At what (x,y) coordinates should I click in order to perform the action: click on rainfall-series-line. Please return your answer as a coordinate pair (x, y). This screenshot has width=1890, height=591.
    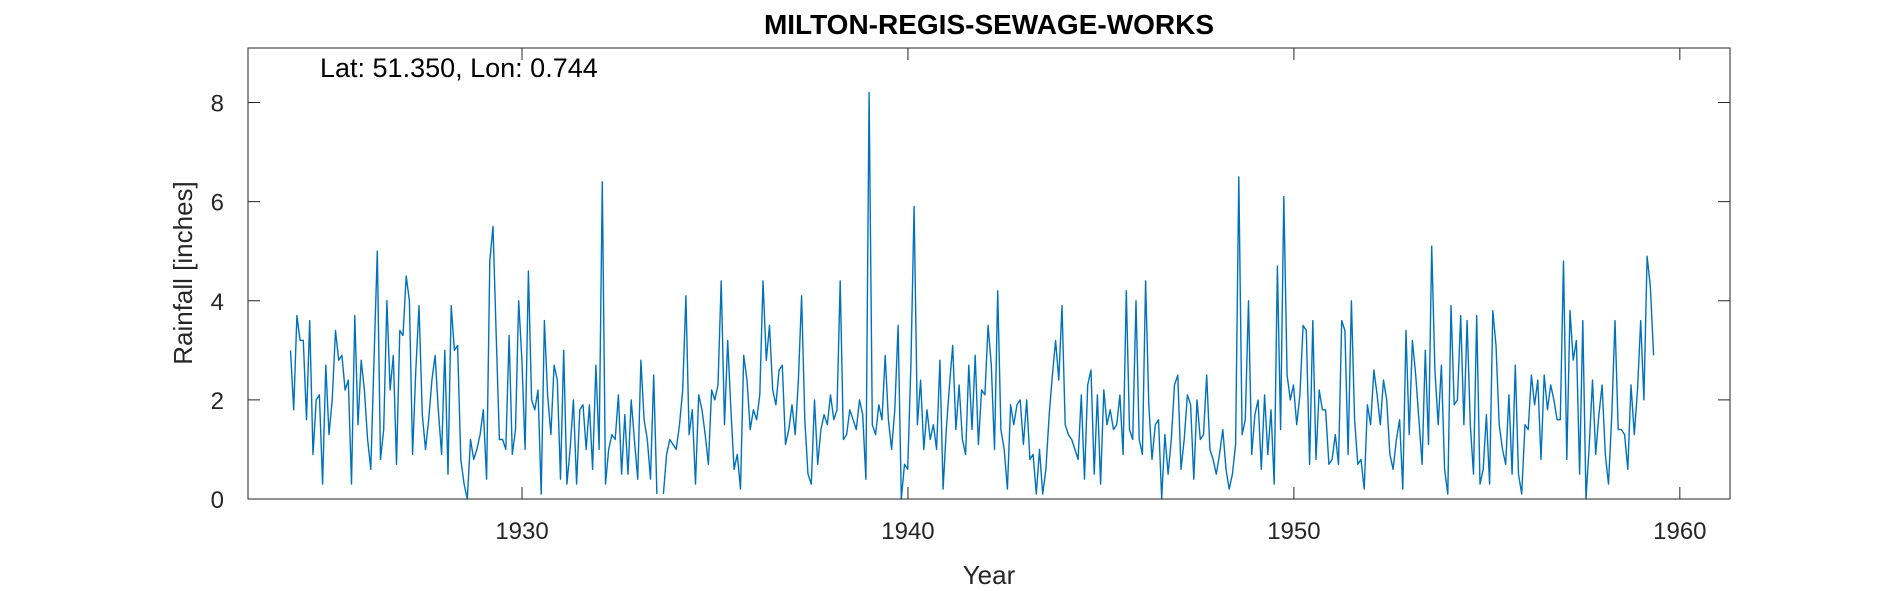
    Looking at the image, I should click on (473, 340).